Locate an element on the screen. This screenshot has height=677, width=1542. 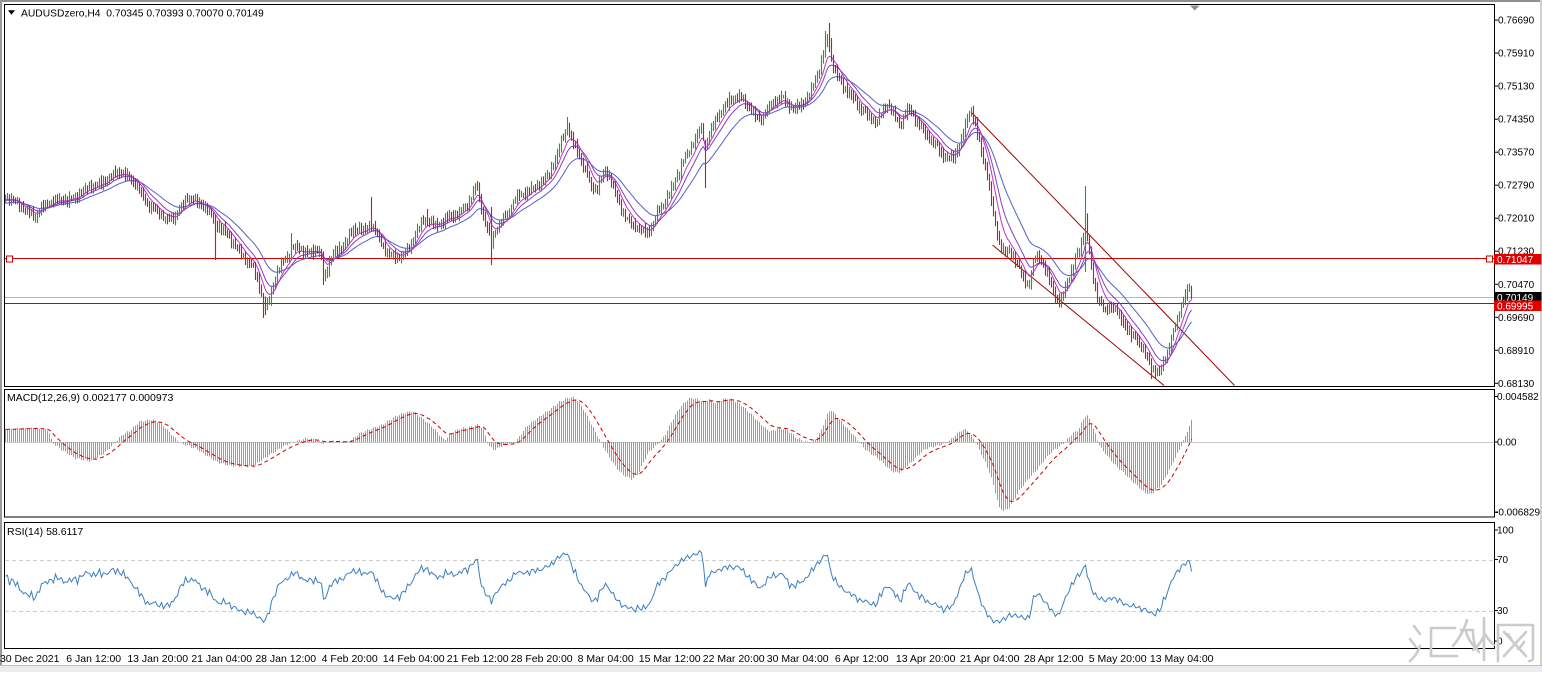
svg-text: 8 Mar 04:00 is located at coordinates (606, 659).